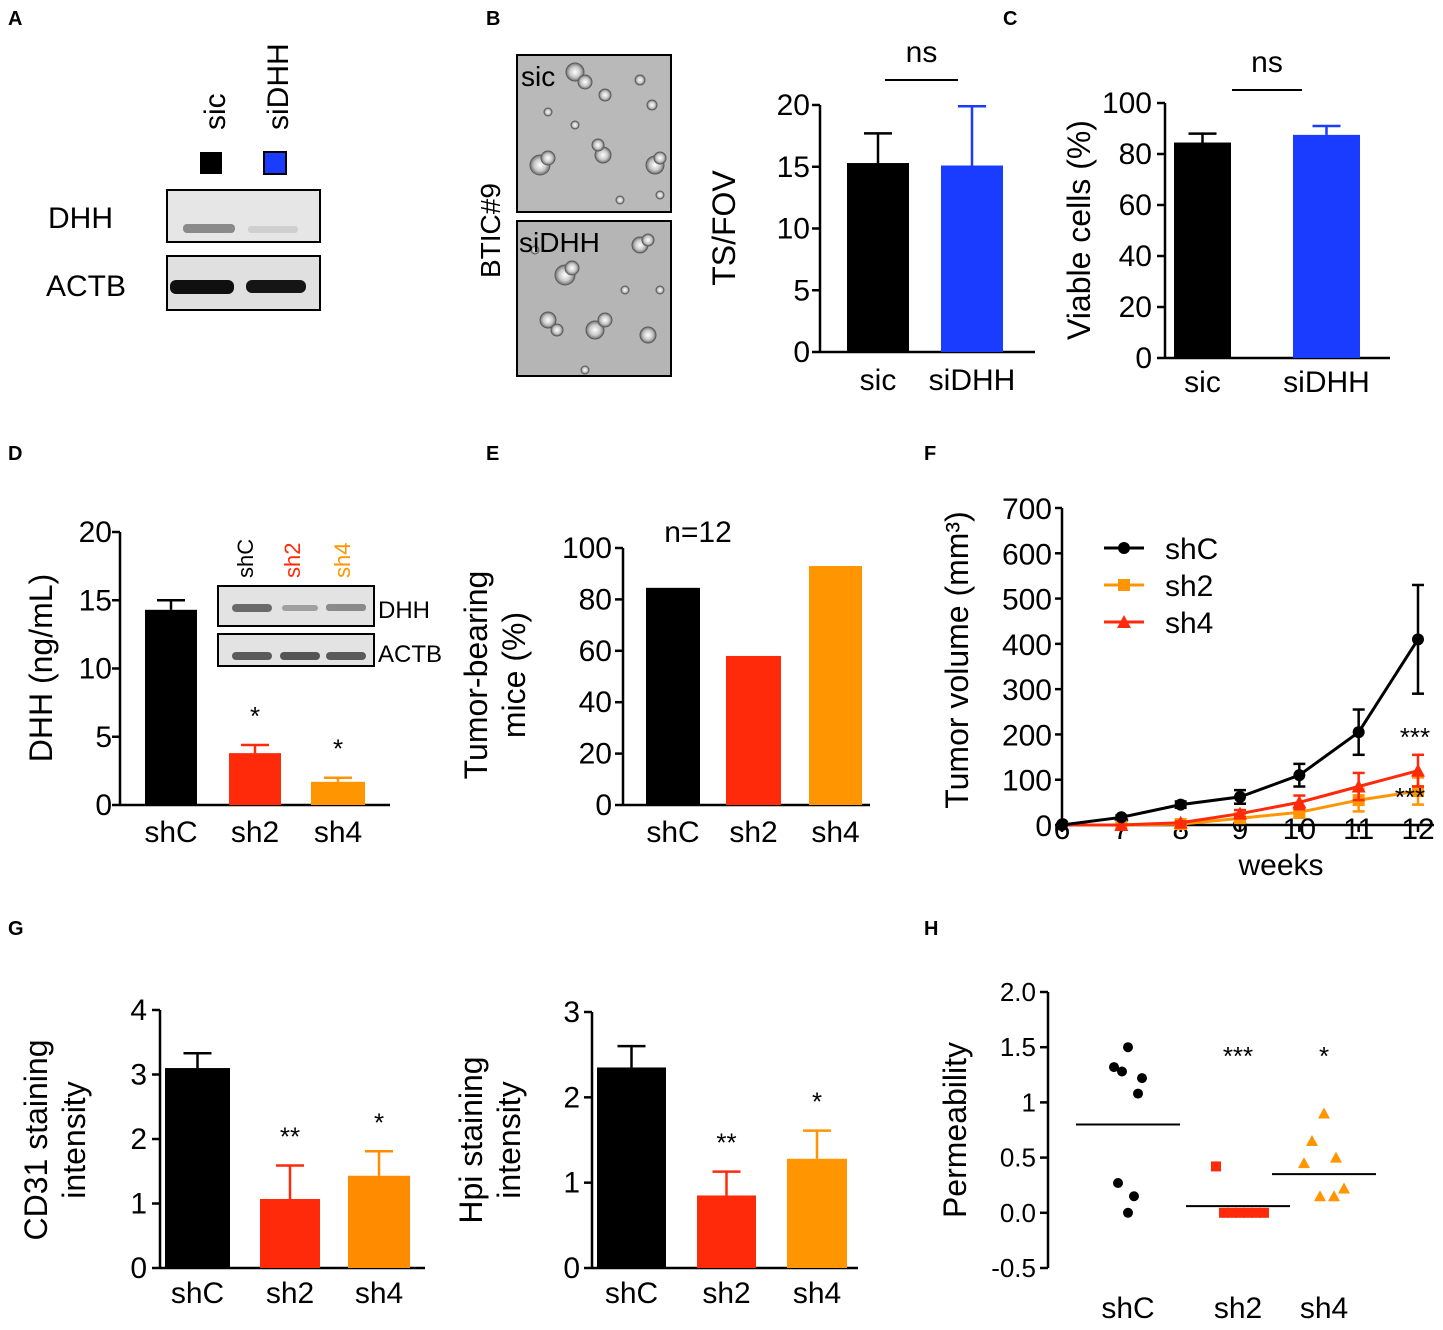 The height and width of the screenshot is (1330, 1443). What do you see at coordinates (1324, 1183) in the screenshot?
I see `group-sh4: sh4 *` at bounding box center [1324, 1183].